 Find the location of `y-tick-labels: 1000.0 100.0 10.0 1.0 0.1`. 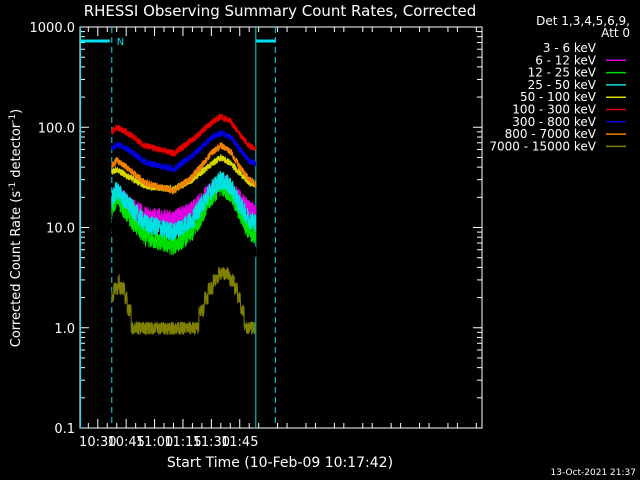

y-tick-labels: 1000.0 100.0 10.0 1.0 0.1 is located at coordinates (53, 229).